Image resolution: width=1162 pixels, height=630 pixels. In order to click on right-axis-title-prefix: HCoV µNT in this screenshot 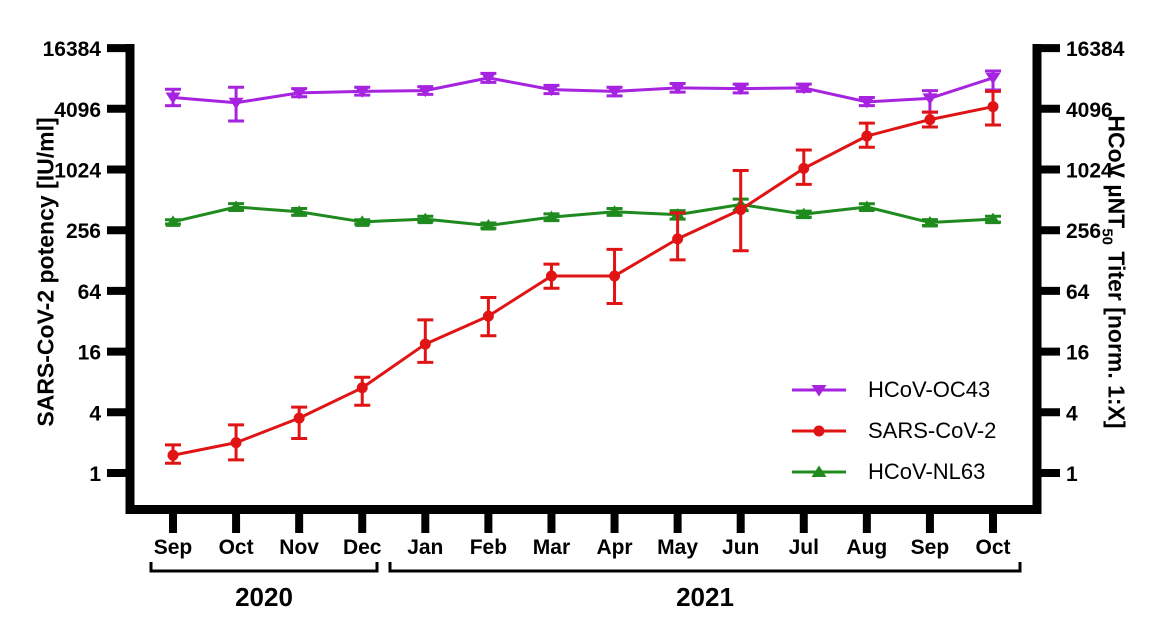, I will do `click(1116, 172)`.